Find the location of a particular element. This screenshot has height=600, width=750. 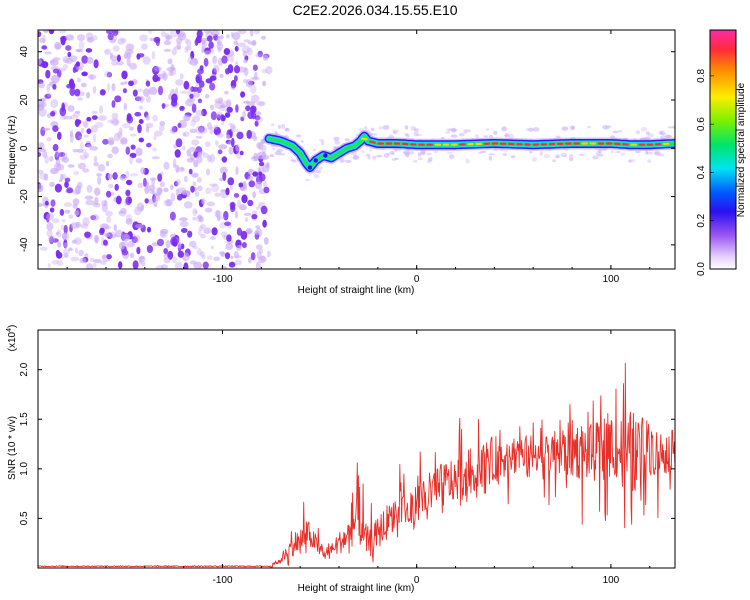

ridge-peak-segment is located at coordinates (364, 139).